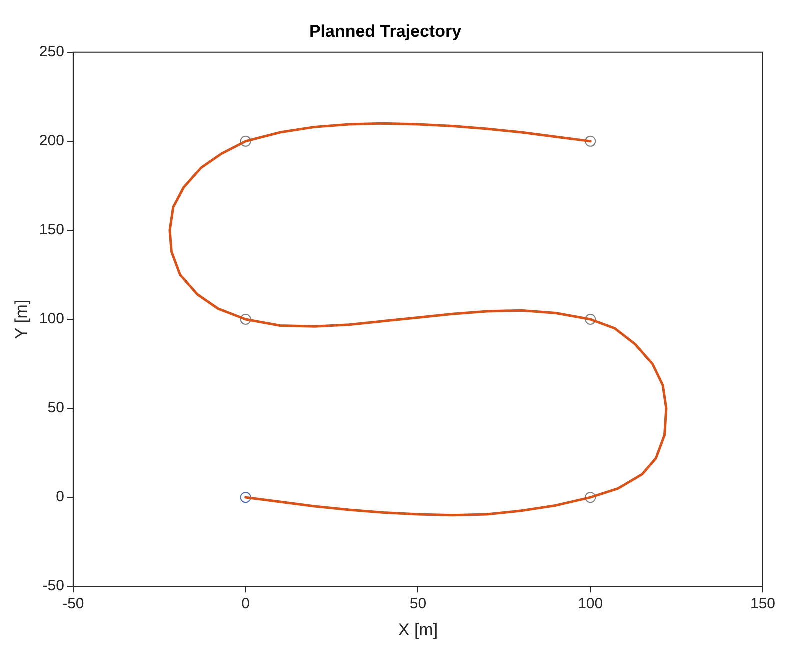 This screenshot has height=653, width=791. I want to click on y-tick-label: 100, so click(51, 319).